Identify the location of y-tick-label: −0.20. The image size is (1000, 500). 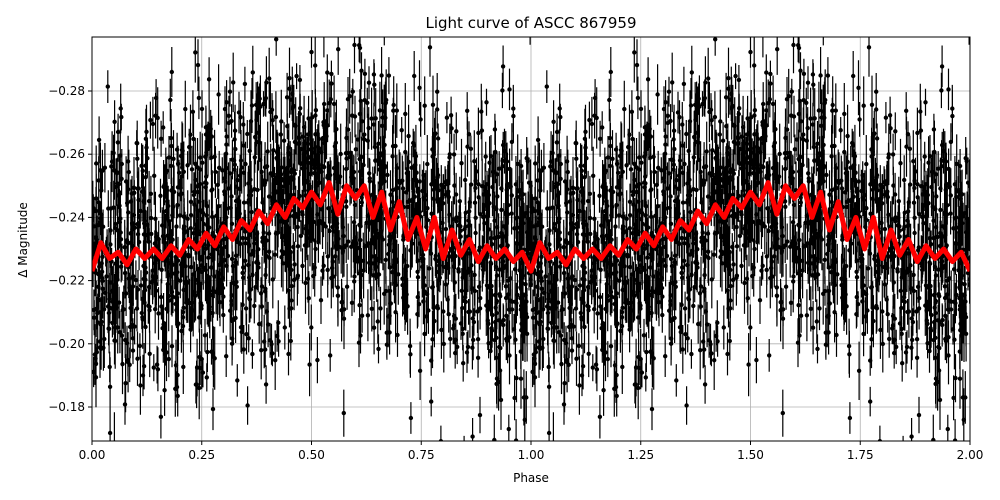
(66, 344).